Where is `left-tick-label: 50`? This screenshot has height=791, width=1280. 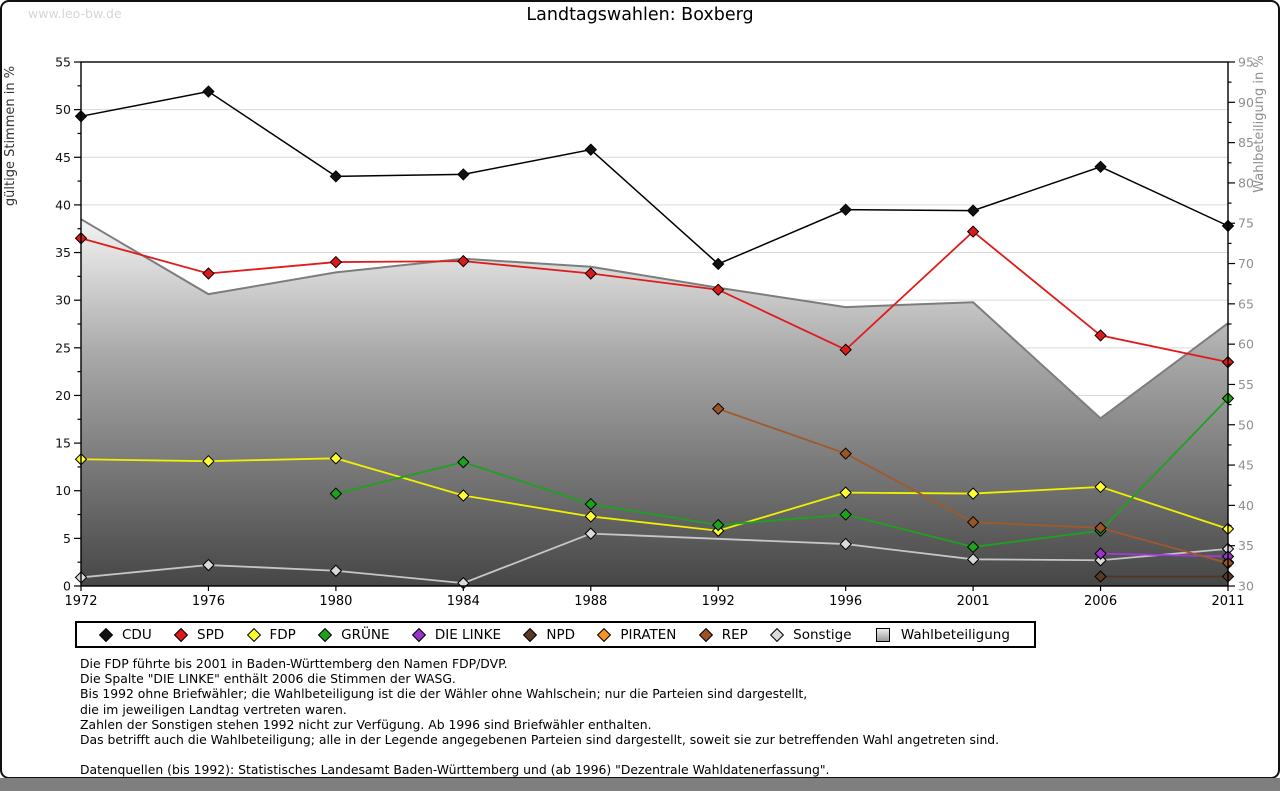
left-tick-label: 50 is located at coordinates (63, 109).